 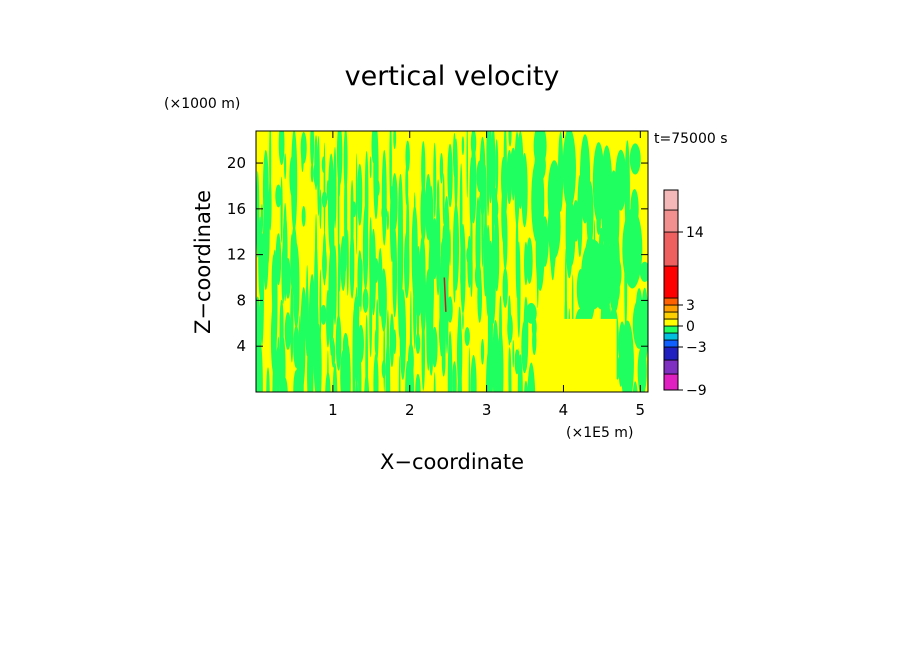 I want to click on x-tick-label: 4, so click(x=564, y=410).